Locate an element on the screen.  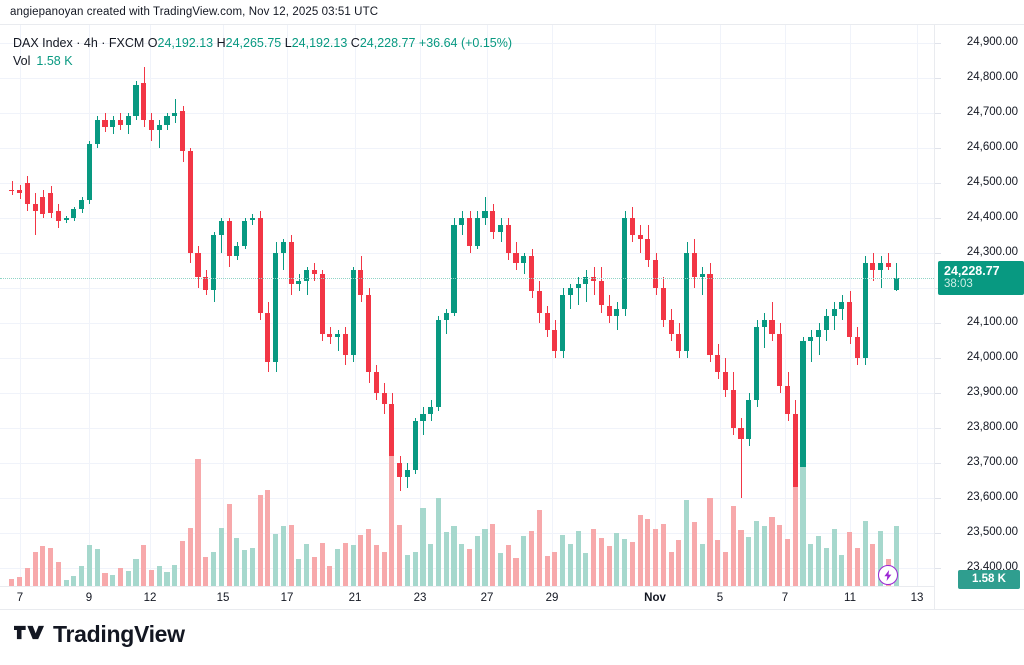
time-axis-label: 7 is located at coordinates (20, 598).